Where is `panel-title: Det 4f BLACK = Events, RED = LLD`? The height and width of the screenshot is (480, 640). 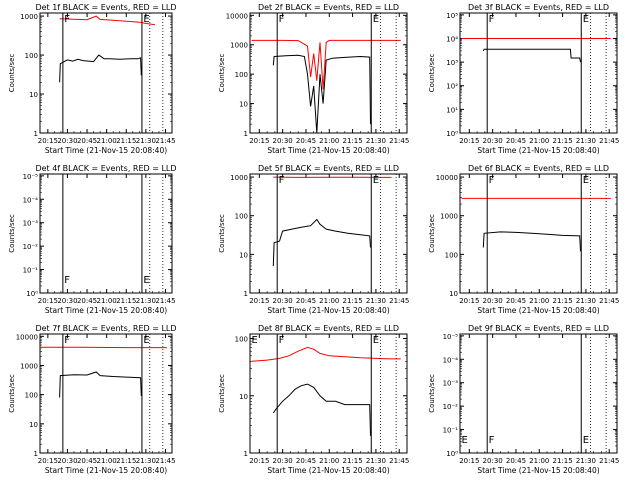
panel-title: Det 4f BLACK = Events, RED = LLD is located at coordinates (105, 168).